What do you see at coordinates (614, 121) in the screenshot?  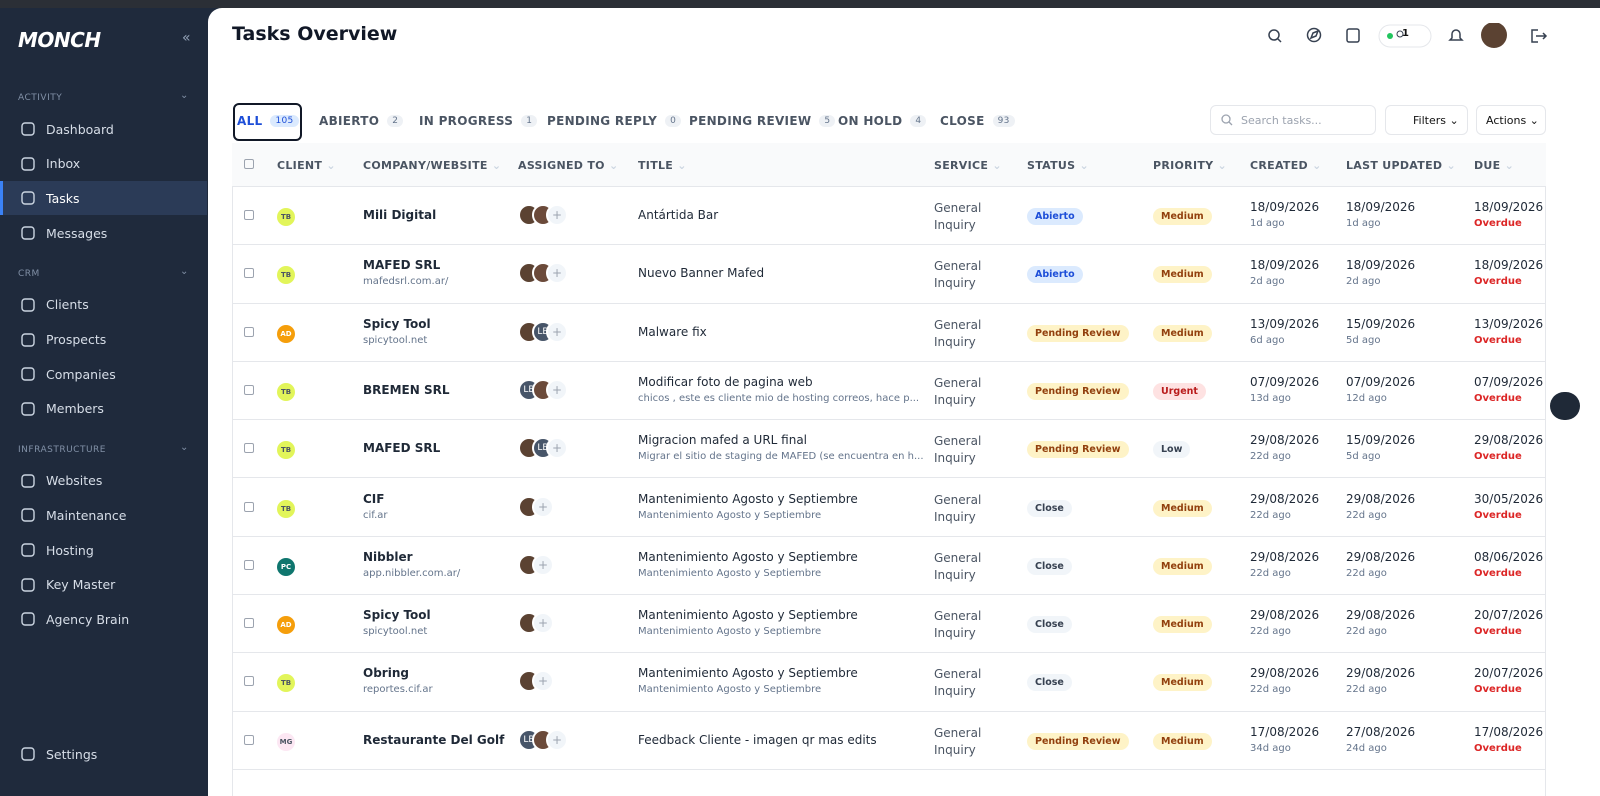 I see `tab: PENDING REPLY 0` at bounding box center [614, 121].